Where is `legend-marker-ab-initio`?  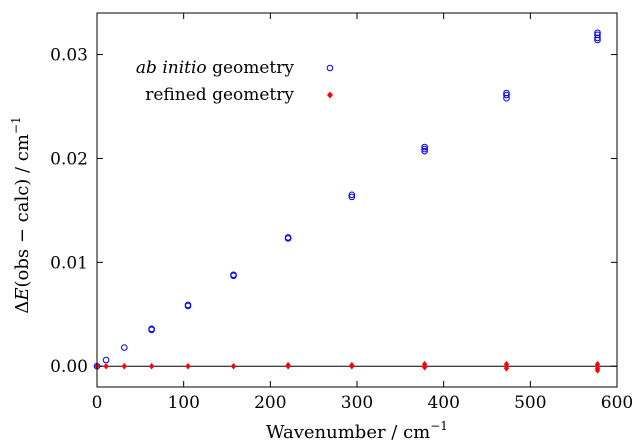
legend-marker-ab-initio is located at coordinates (330, 68).